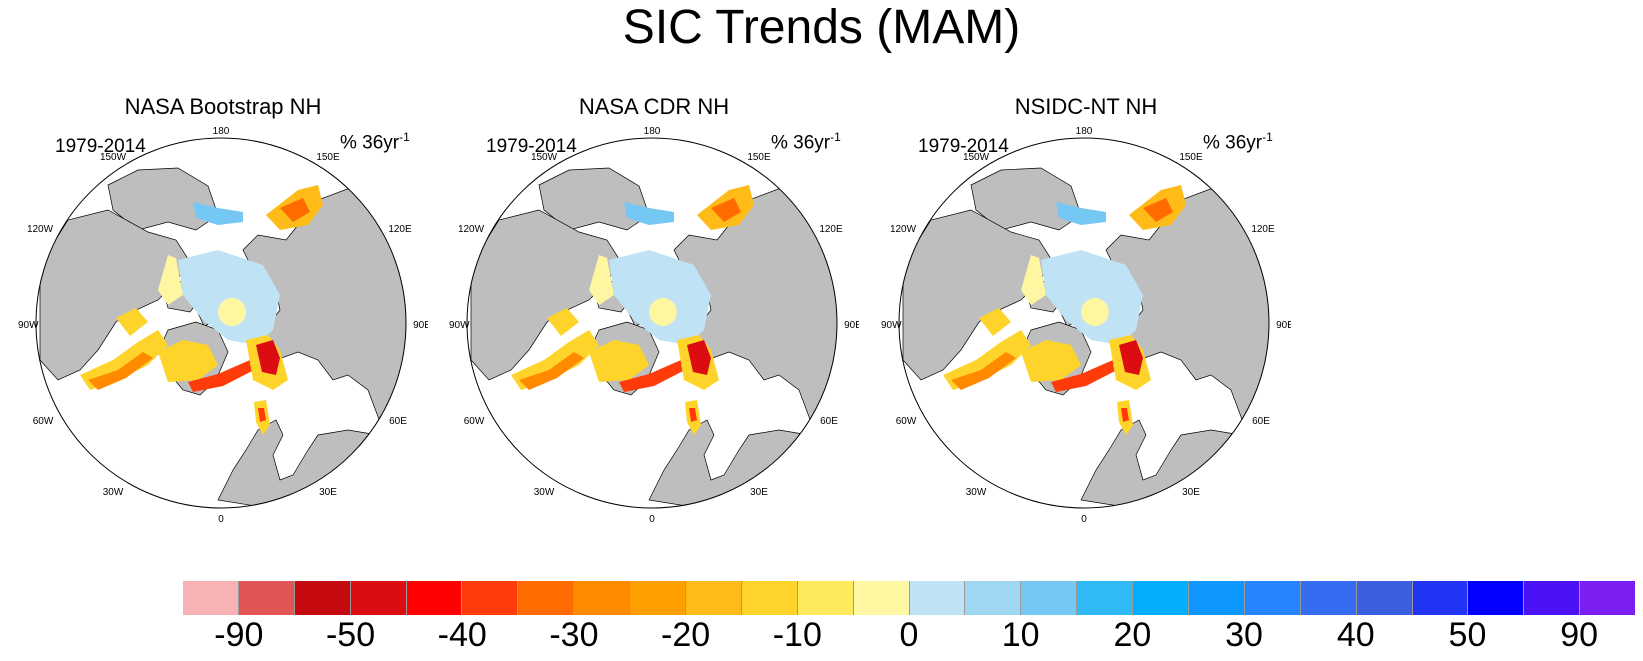 The height and width of the screenshot is (661, 1643). Describe the element at coordinates (462, 635) in the screenshot. I see `colorbar-tick-label: -40` at that location.